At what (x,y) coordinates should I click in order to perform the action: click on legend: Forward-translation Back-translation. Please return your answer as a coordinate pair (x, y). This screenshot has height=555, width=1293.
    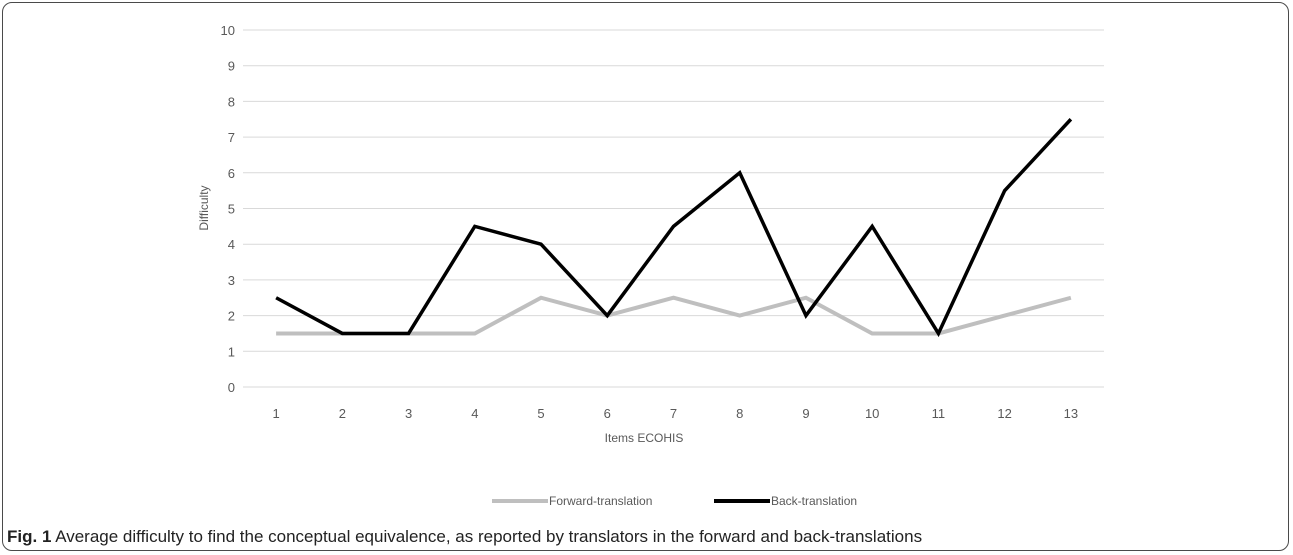
    Looking at the image, I should click on (674, 501).